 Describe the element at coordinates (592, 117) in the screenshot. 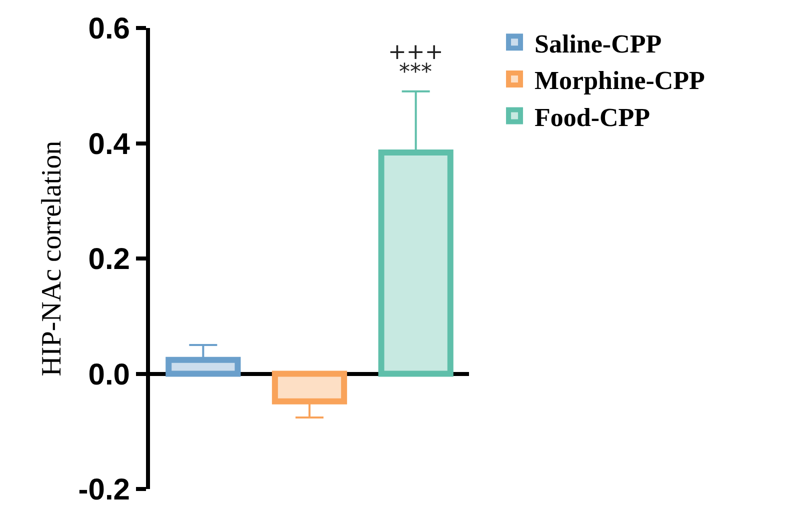

I see `legend-label: Food-CPP` at that location.